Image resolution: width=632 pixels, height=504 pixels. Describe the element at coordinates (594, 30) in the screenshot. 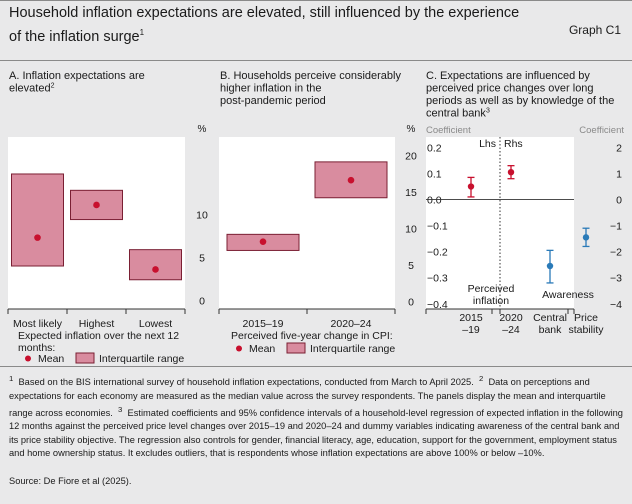

I see `graph-id: Graph C1` at that location.